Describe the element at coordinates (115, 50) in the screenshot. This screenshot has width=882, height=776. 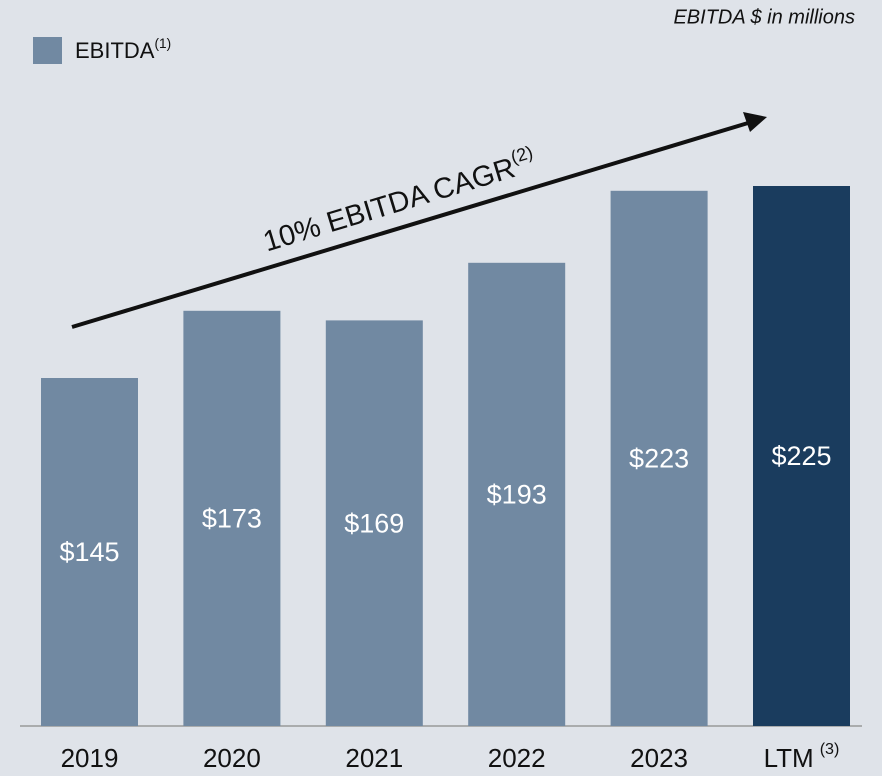
I see `legend-text: EBITDA` at that location.